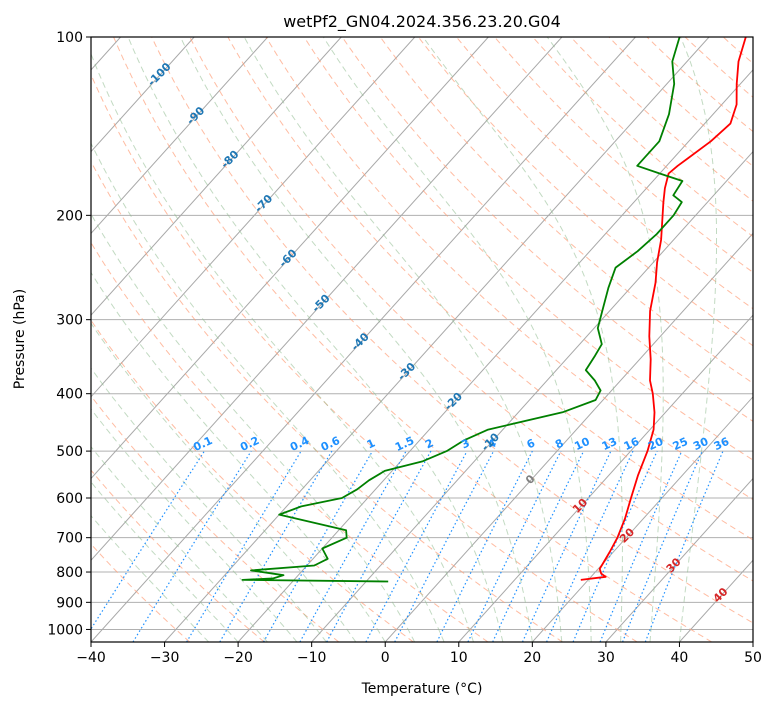 Image resolution: width=775 pixels, height=708 pixels. I want to click on chart-title: wetPf2_GN04.2024.356.23.20.G04, so click(422, 22).